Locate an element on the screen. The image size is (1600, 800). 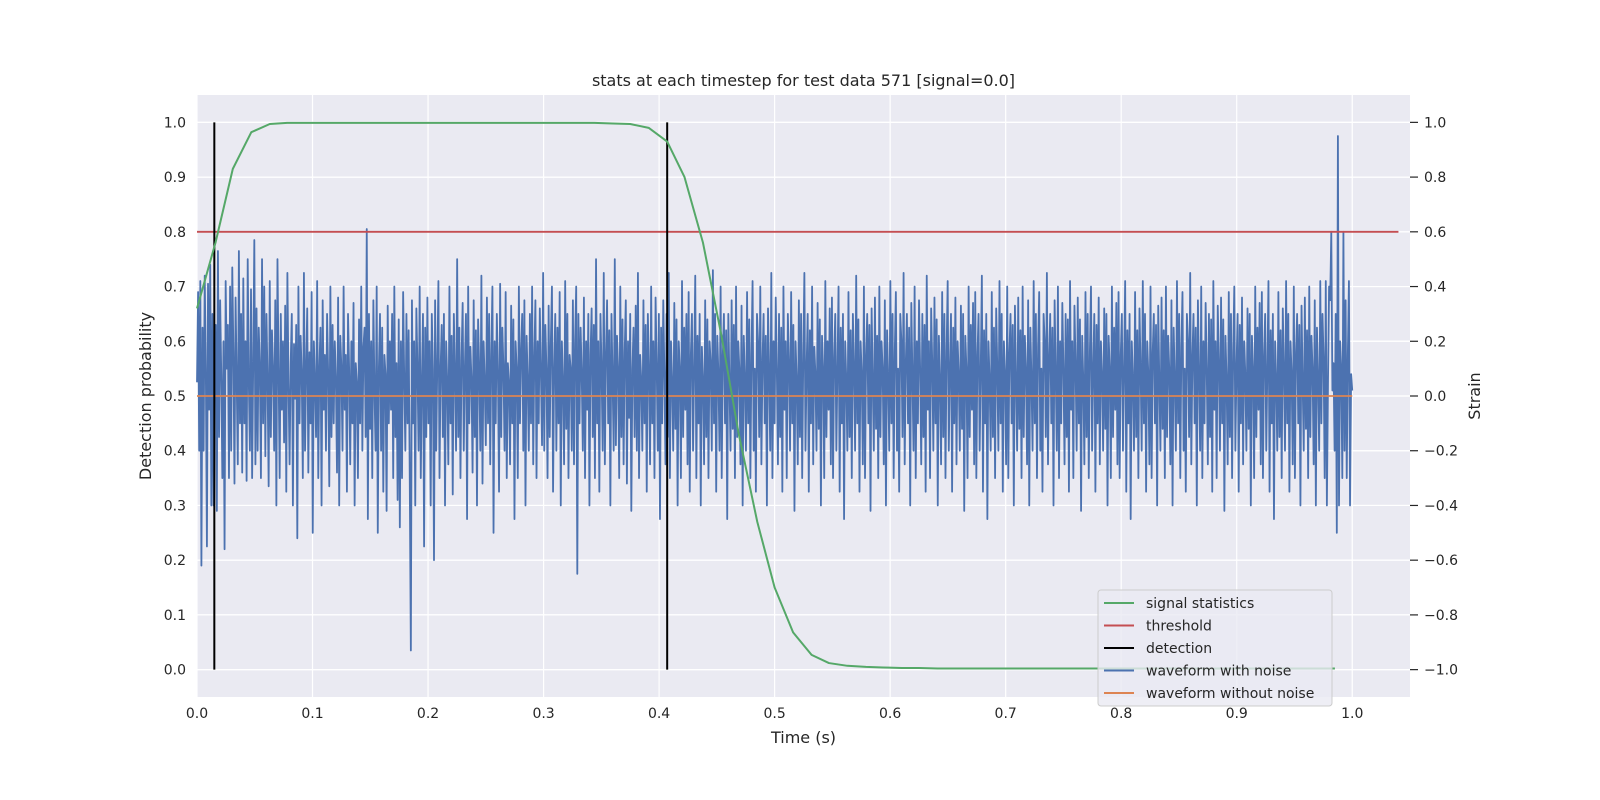
right-tick-label: 0.6 is located at coordinates (1435, 233).